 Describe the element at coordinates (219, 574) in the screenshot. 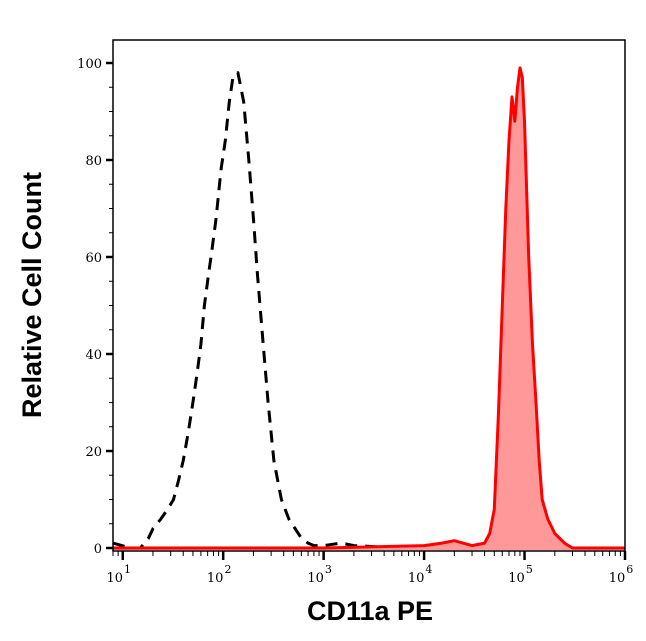

I see `x-tick-label: 10²` at that location.